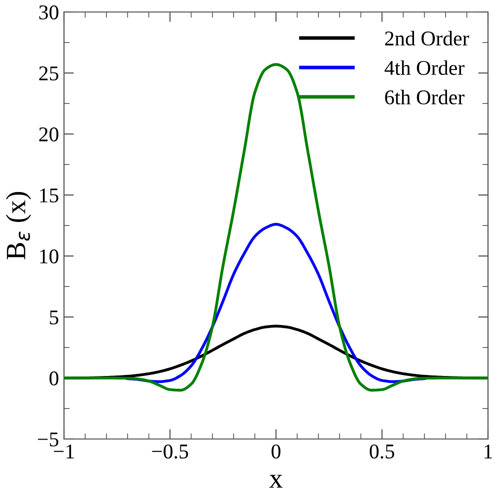  What do you see at coordinates (54, 317) in the screenshot?
I see `y-tick-label: 5` at bounding box center [54, 317].